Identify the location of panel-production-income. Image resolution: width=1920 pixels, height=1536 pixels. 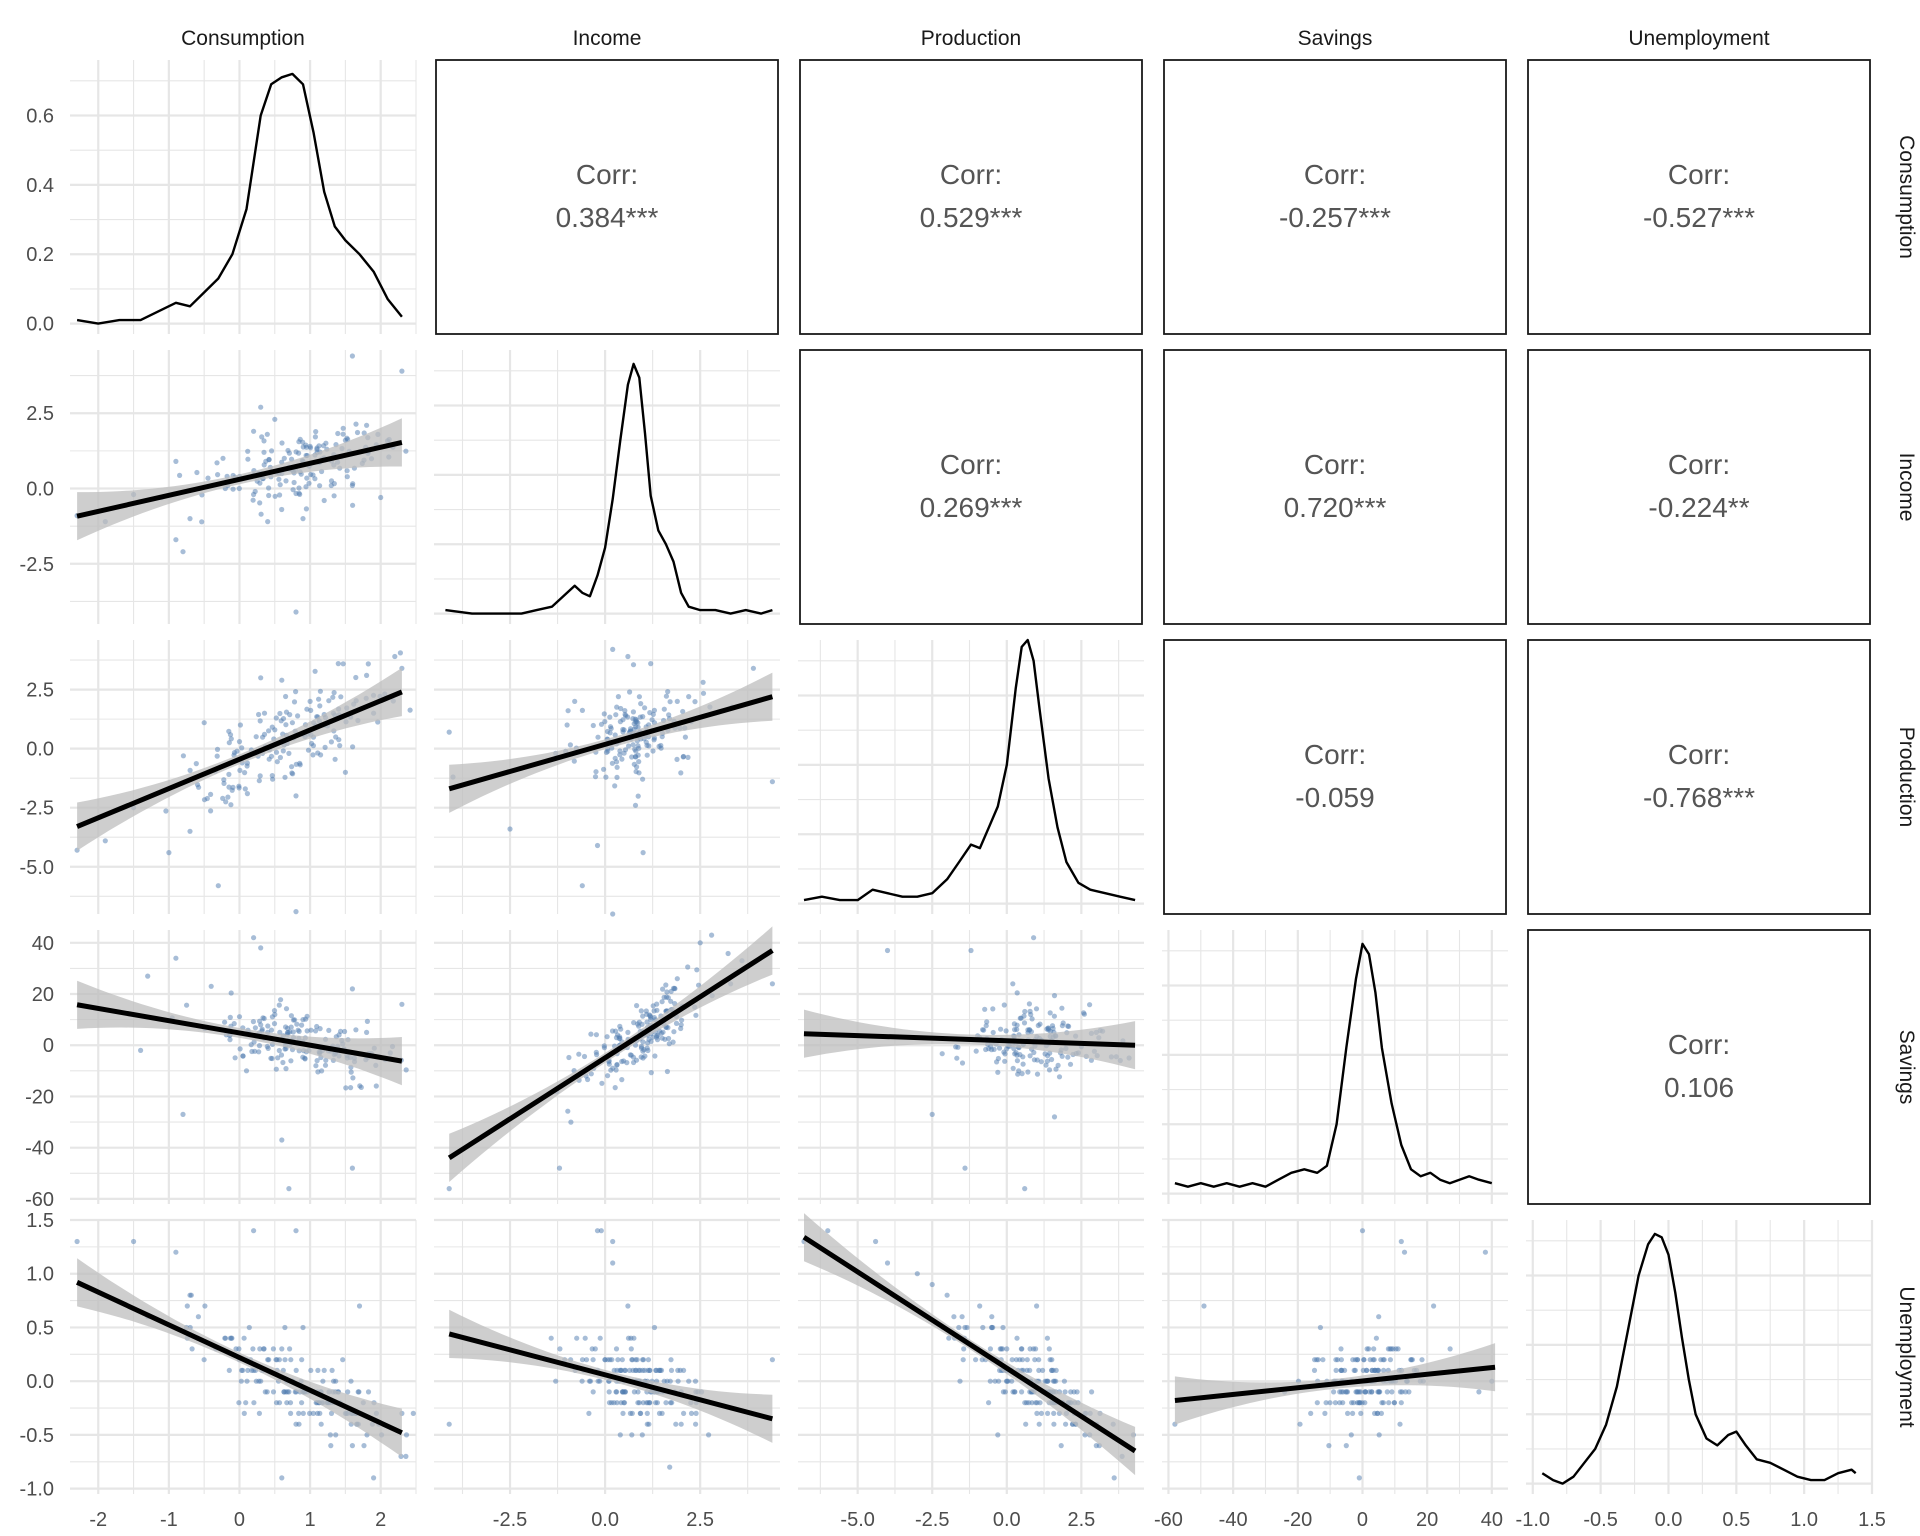
(607, 778).